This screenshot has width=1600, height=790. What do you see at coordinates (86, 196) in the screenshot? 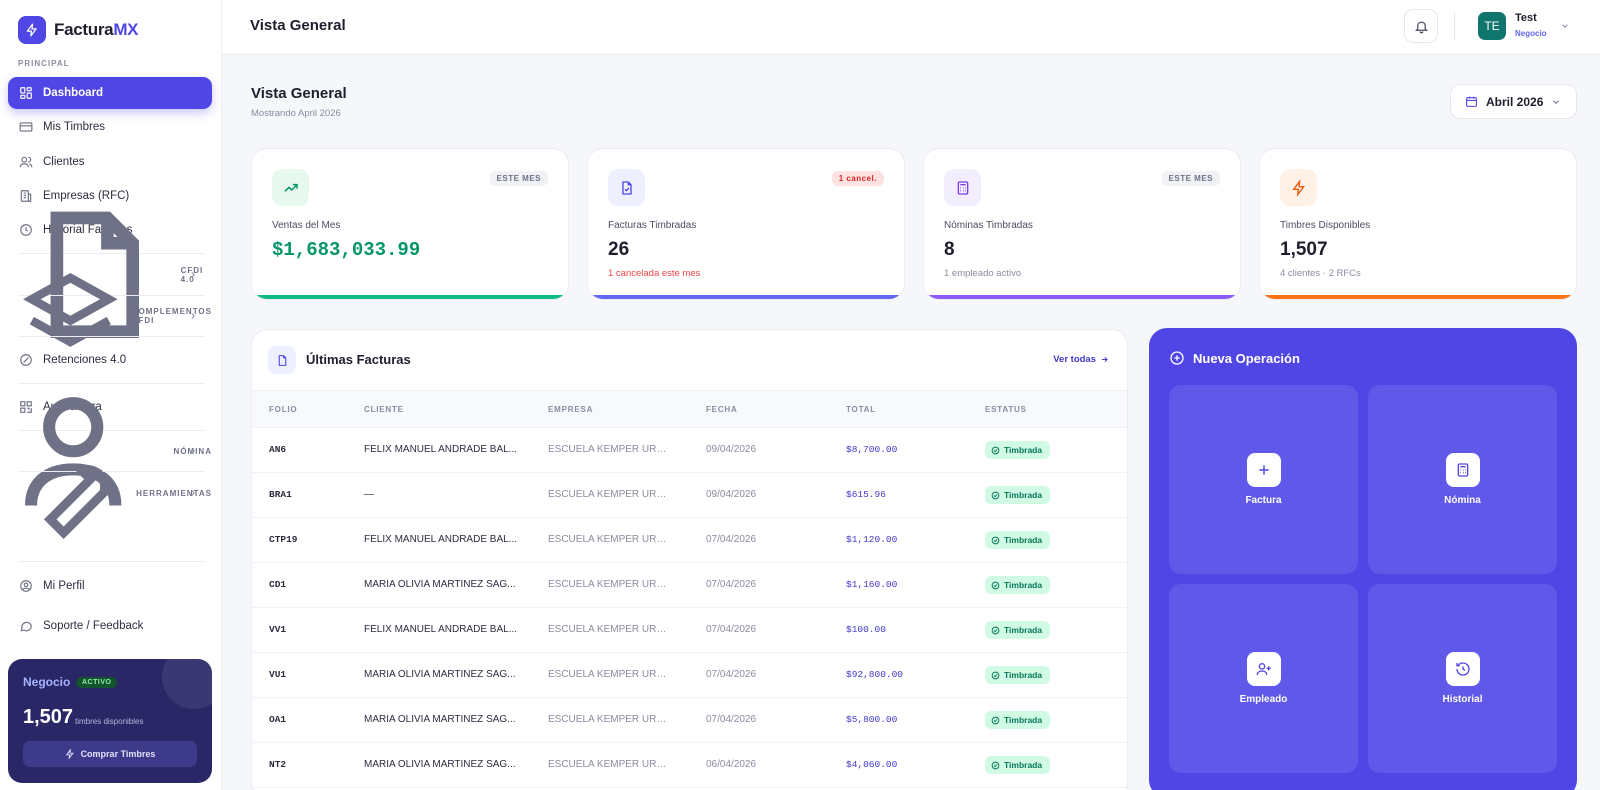
I see `sidebar-item-label: Empresas (RFC)` at bounding box center [86, 196].